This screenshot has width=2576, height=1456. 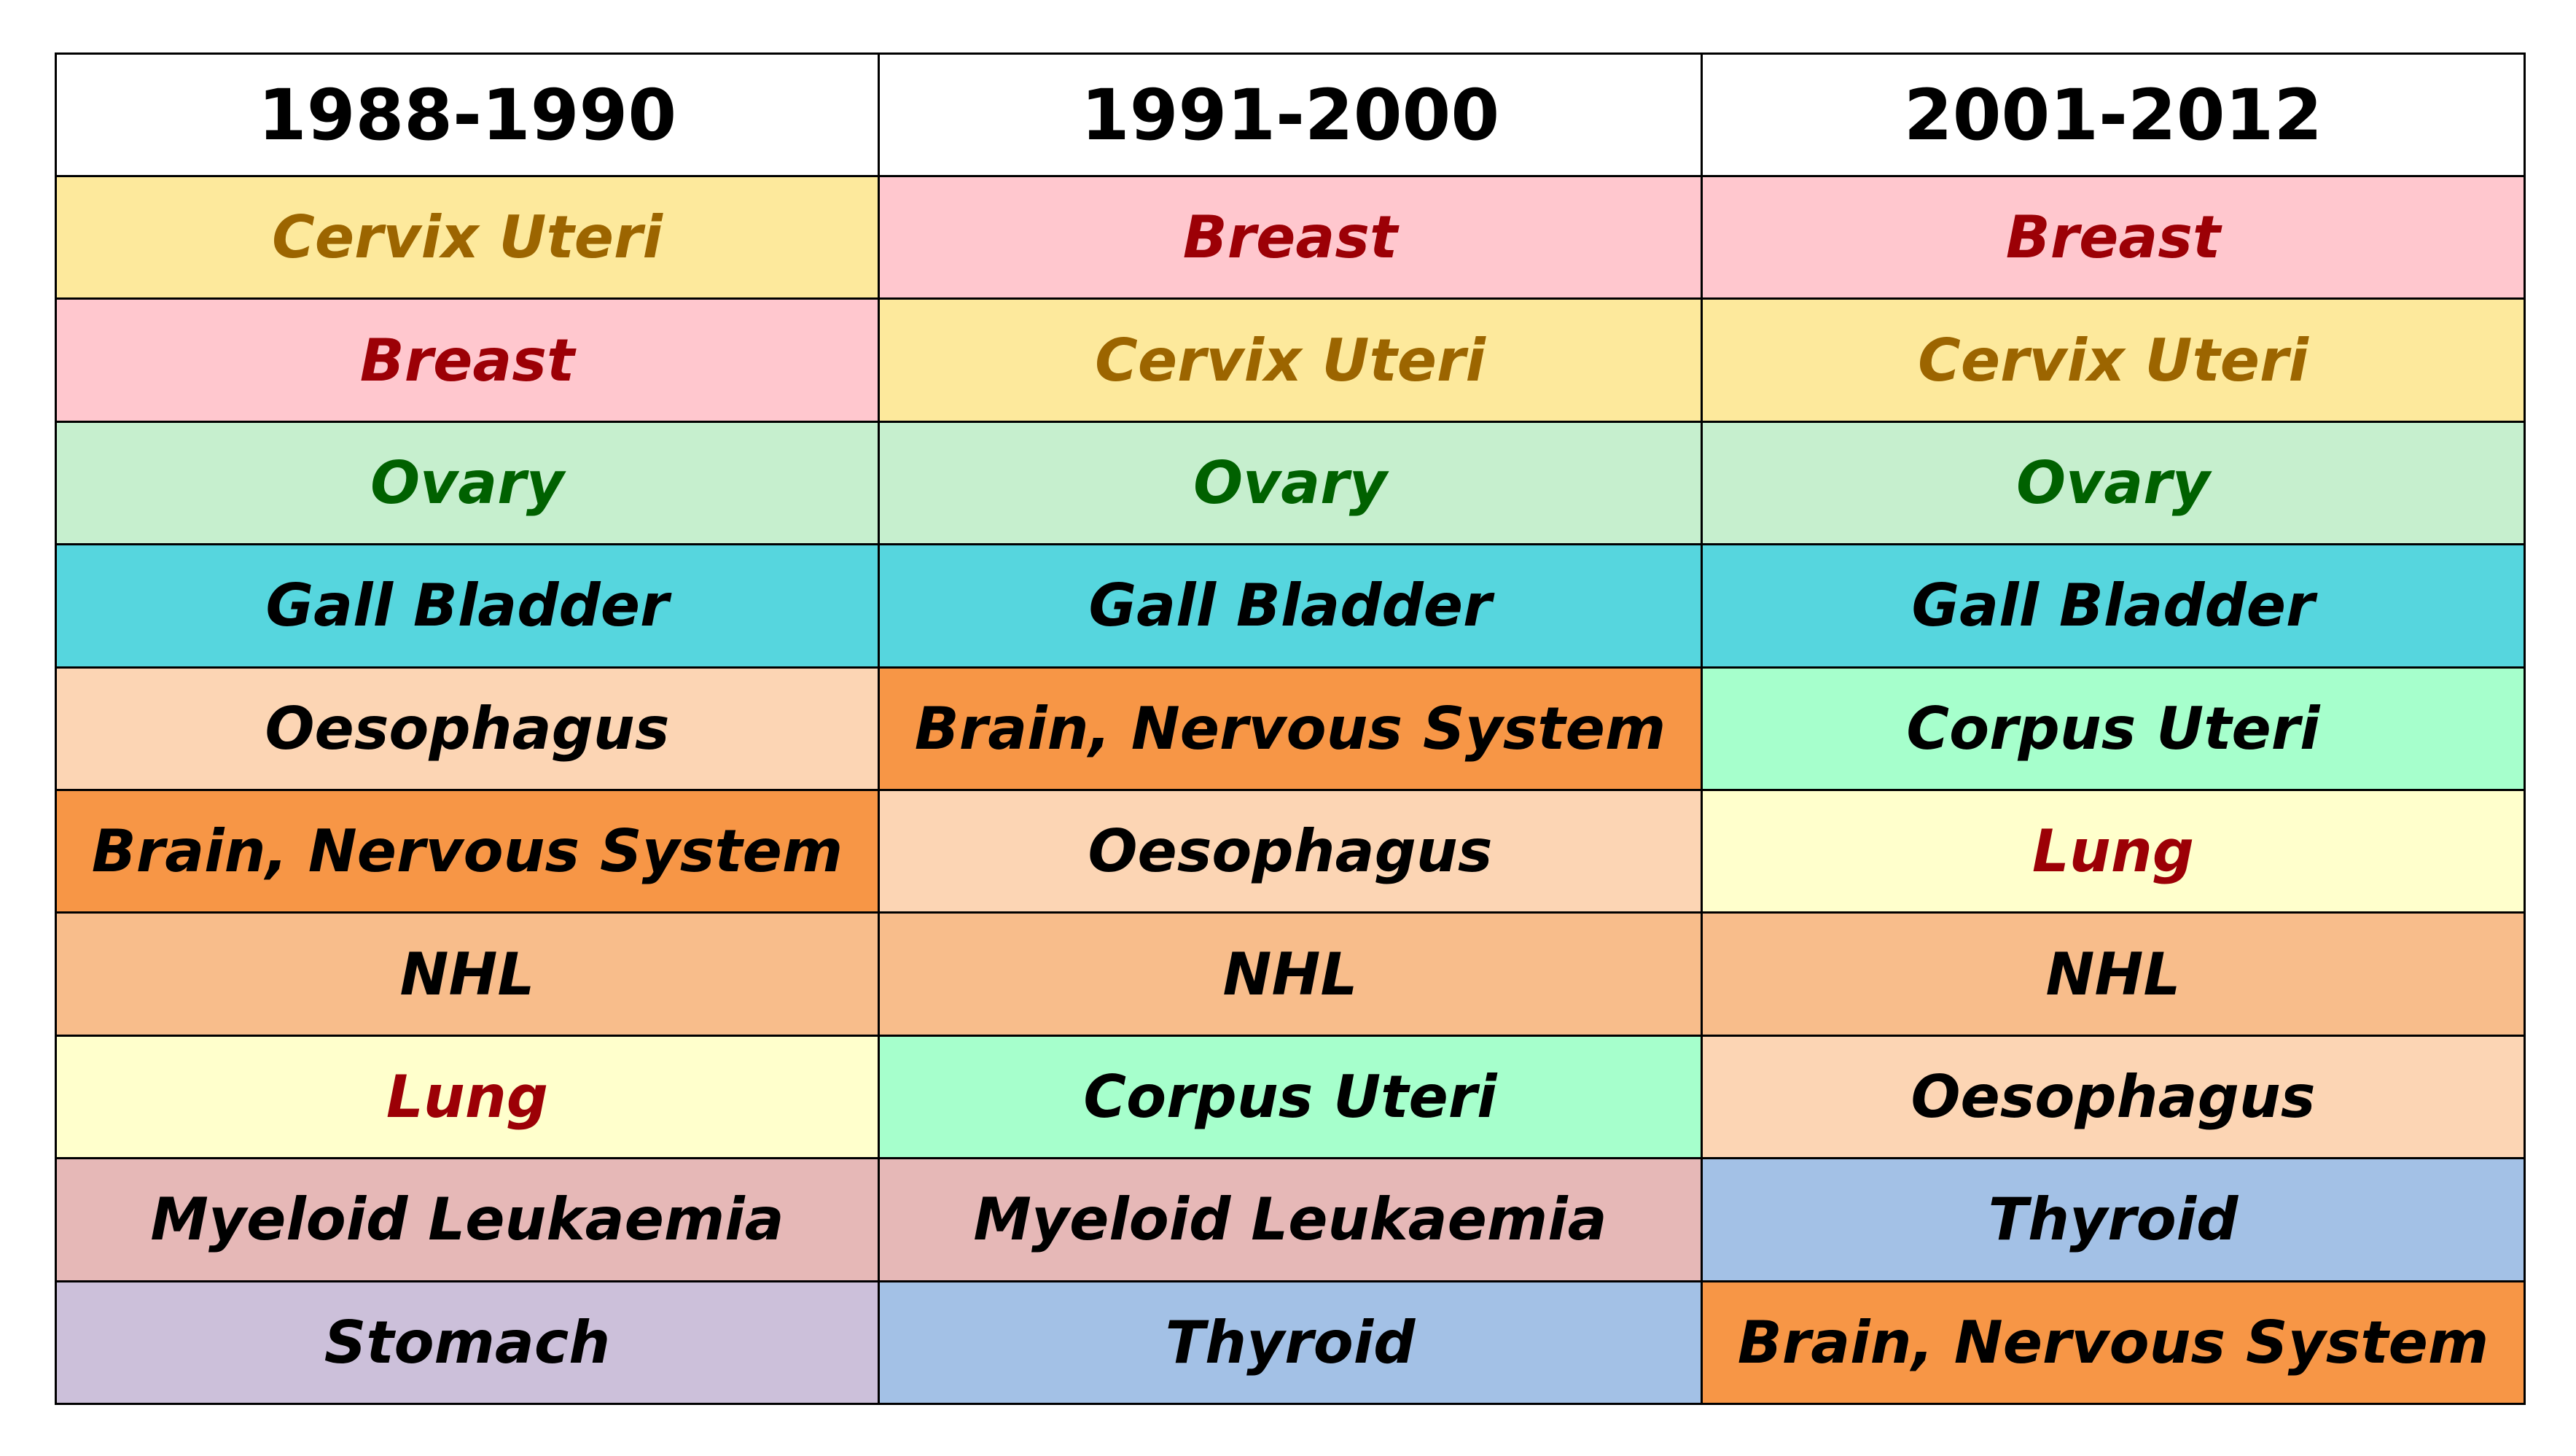 I want to click on cell-rank-5-period-1: Oesophagus, so click(x=467, y=728).